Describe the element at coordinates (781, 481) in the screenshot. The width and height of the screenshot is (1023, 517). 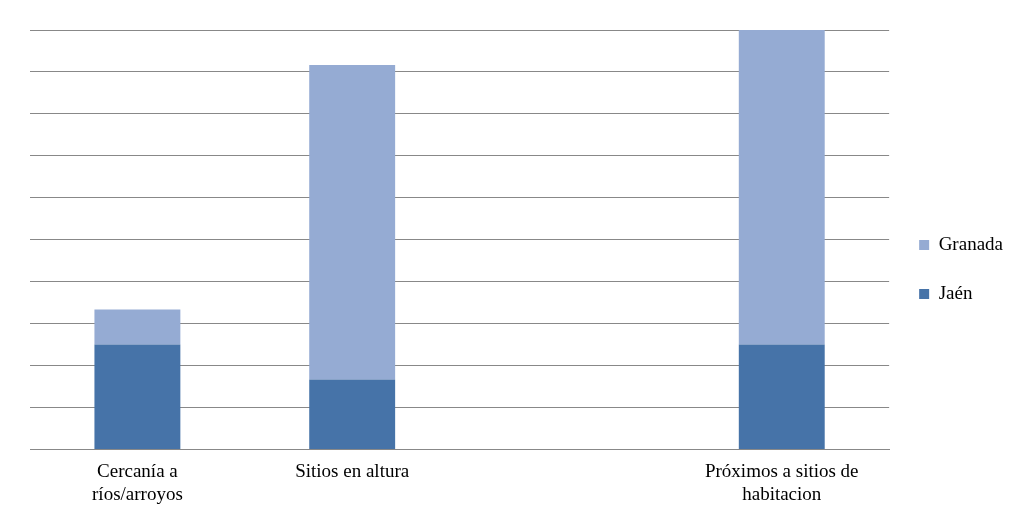
I see `x-tick-label: Próximos a sitios de habitacion` at that location.